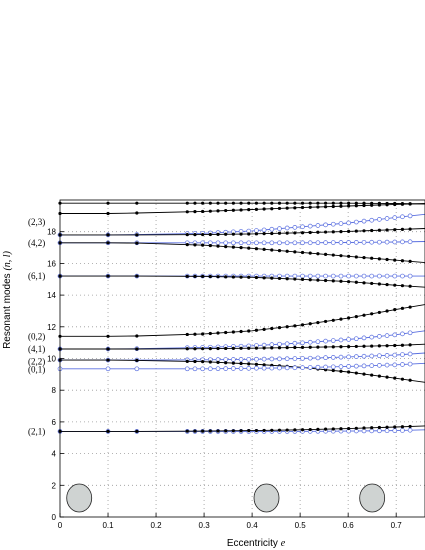 The width and height of the screenshot is (425, 550). I want to click on mode-label: (0,2), so click(36, 336).